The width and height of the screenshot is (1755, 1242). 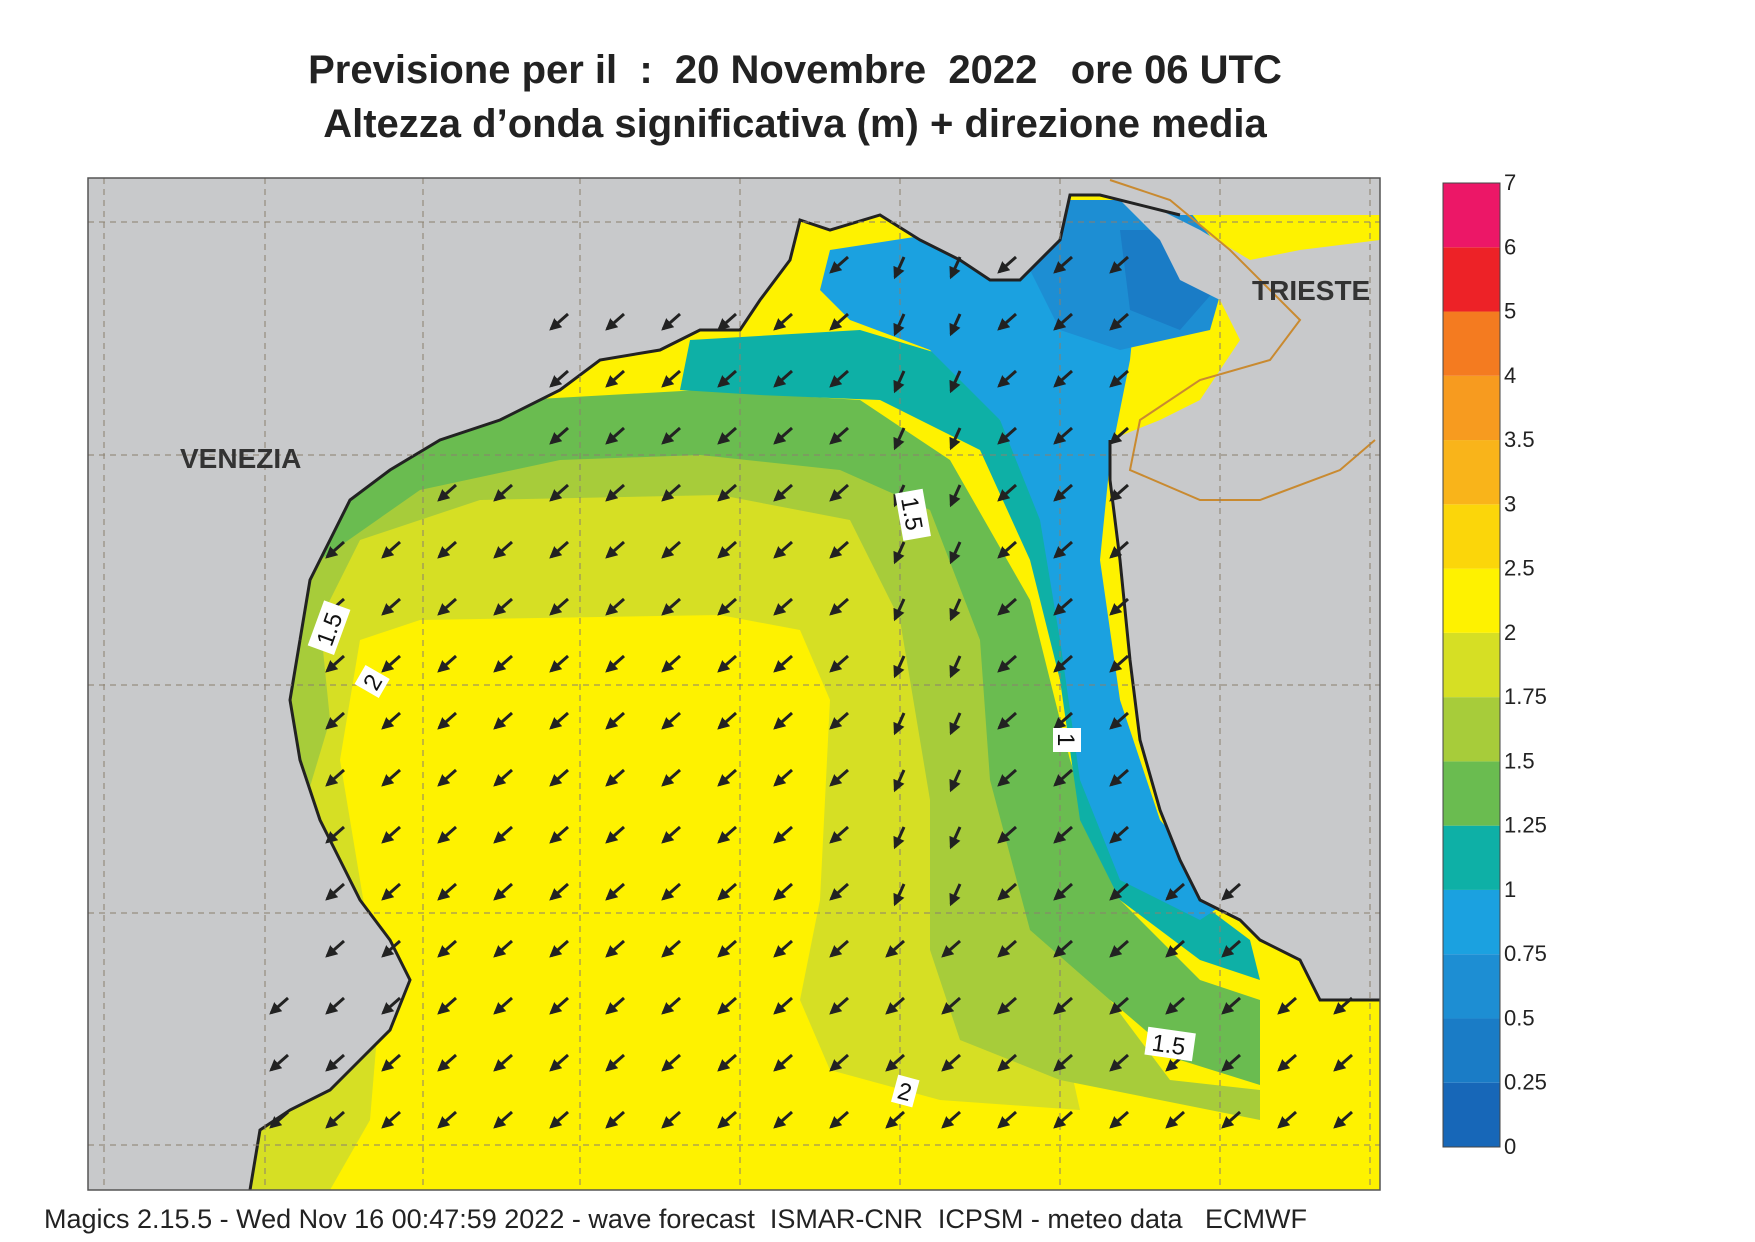 I want to click on legend-tick-label: 4, so click(x=1510, y=375).